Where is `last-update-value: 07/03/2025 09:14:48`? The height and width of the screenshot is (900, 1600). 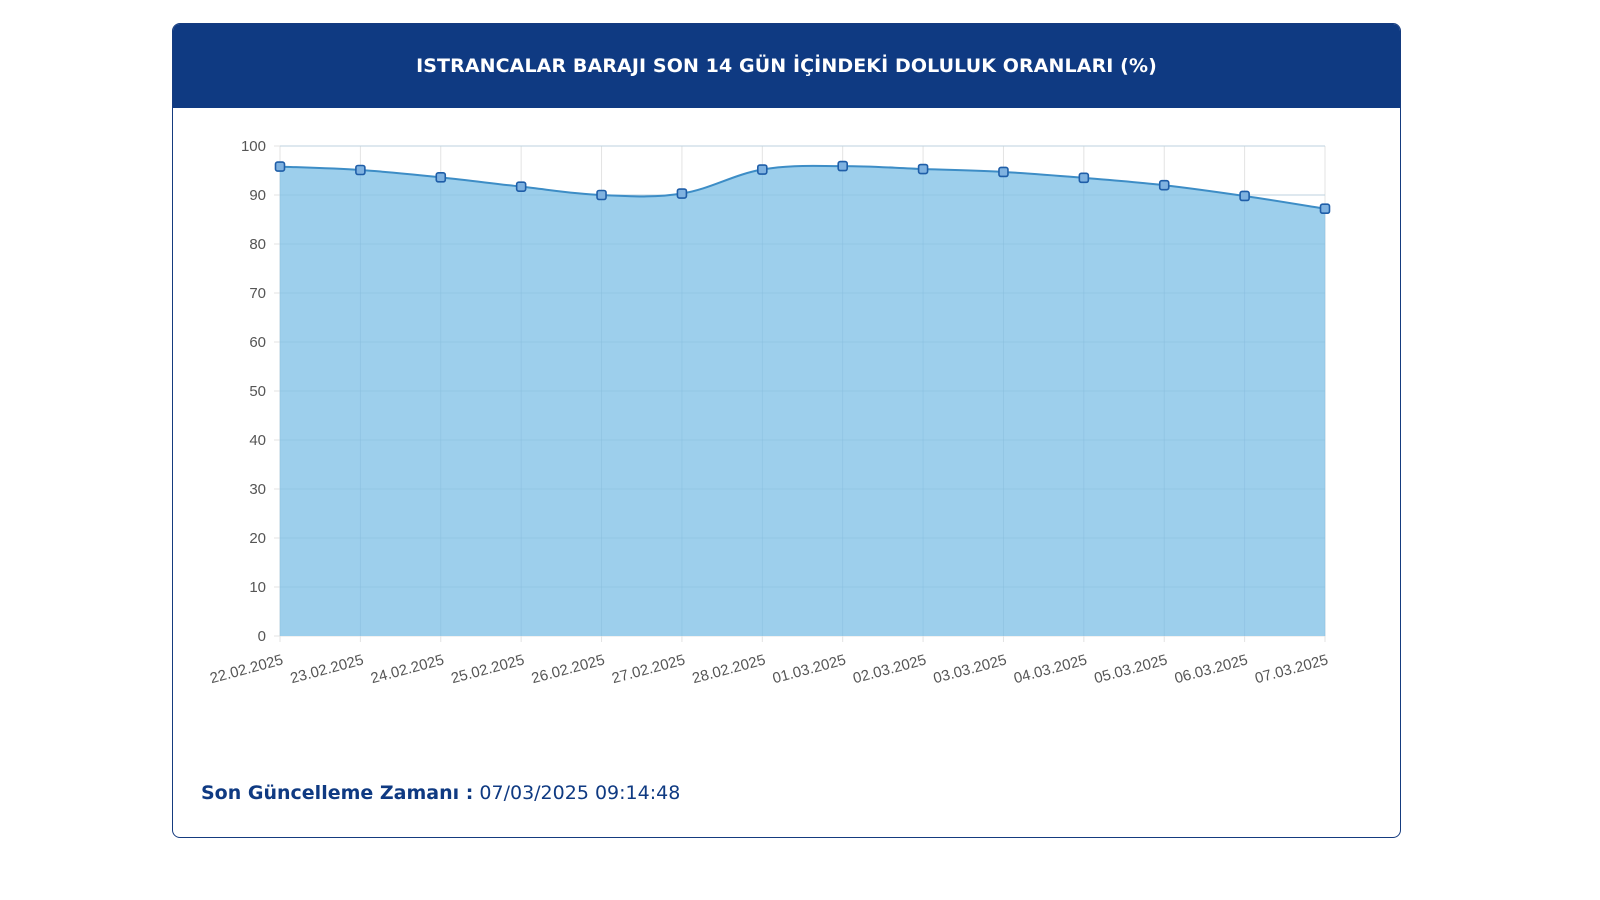
last-update-value: 07/03/2025 09:14:48 is located at coordinates (577, 793).